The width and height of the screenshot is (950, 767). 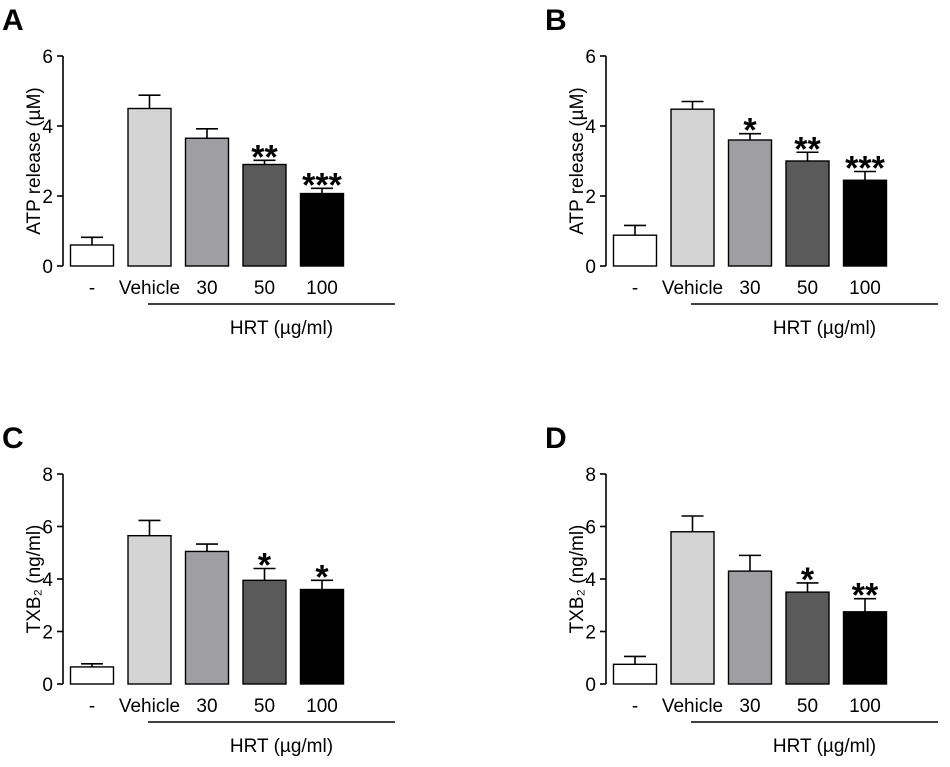 What do you see at coordinates (556, 20) in the screenshot?
I see `panel-label: B` at bounding box center [556, 20].